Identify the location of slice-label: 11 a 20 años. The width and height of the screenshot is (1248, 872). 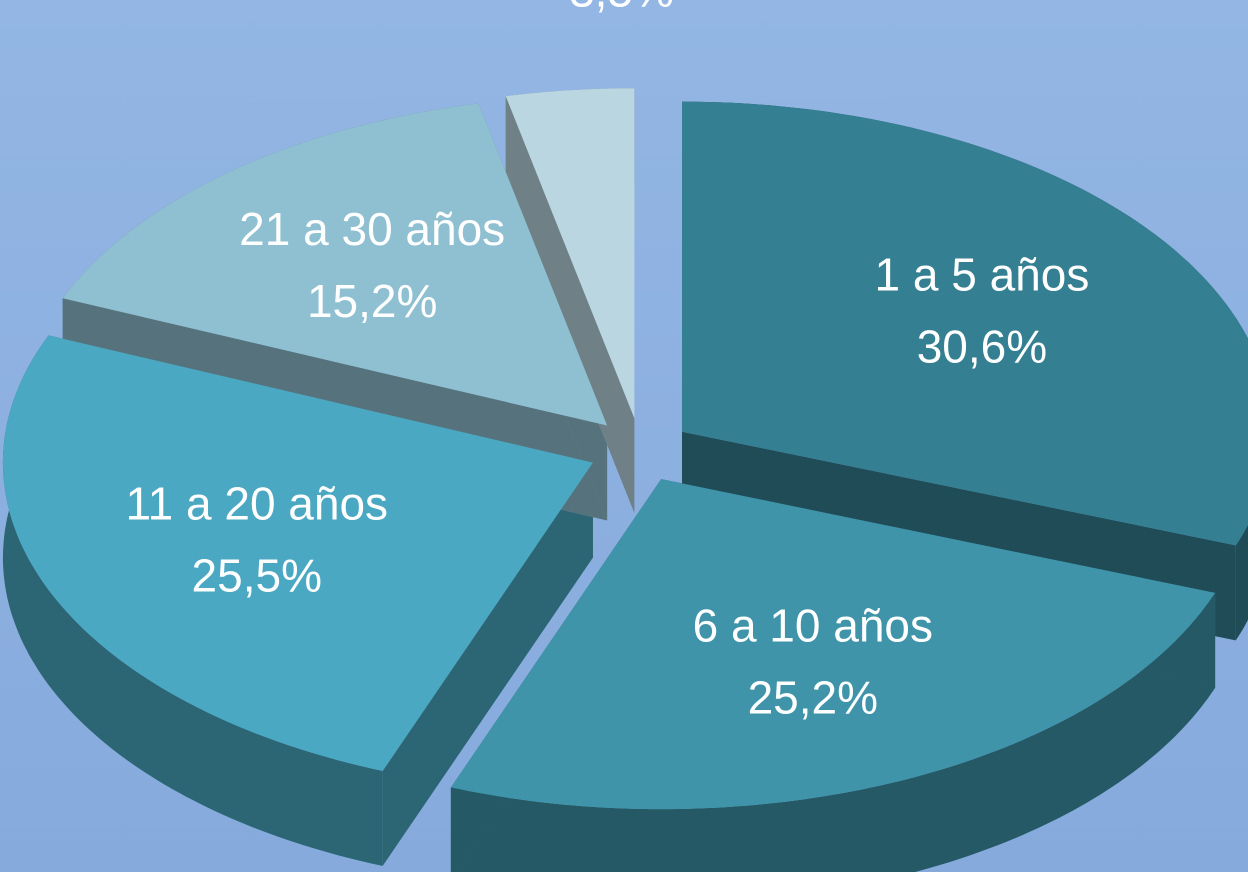
(256, 503).